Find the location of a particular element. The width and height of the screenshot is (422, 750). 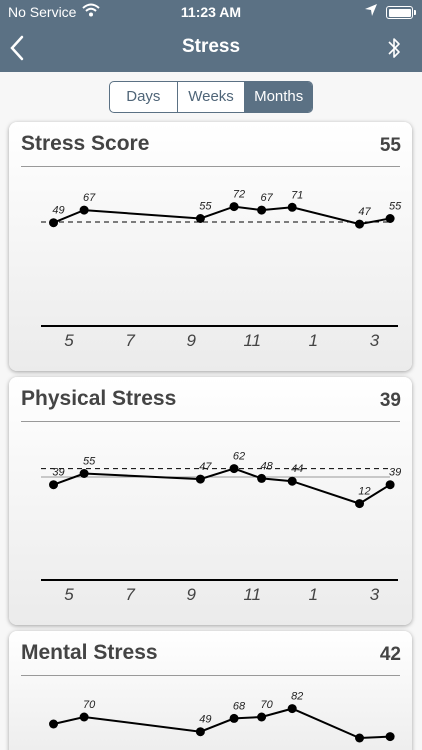

card-value: 55 is located at coordinates (390, 145).